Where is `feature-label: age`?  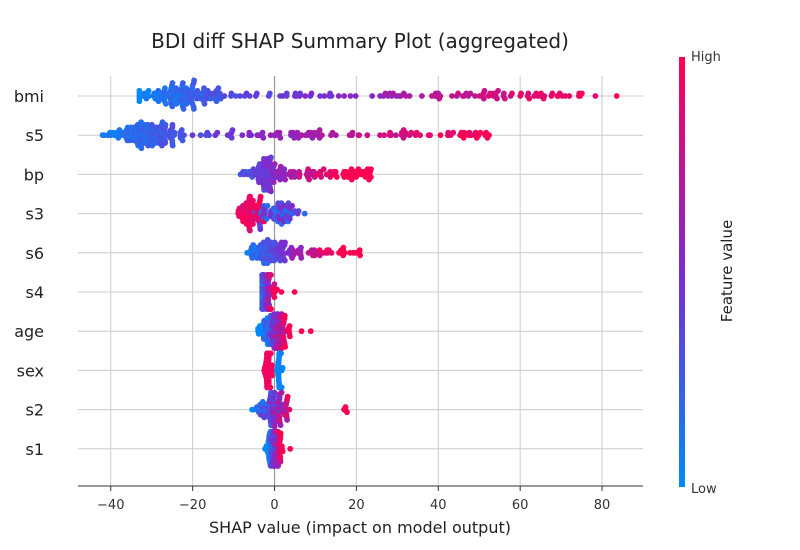 feature-label: age is located at coordinates (29, 331).